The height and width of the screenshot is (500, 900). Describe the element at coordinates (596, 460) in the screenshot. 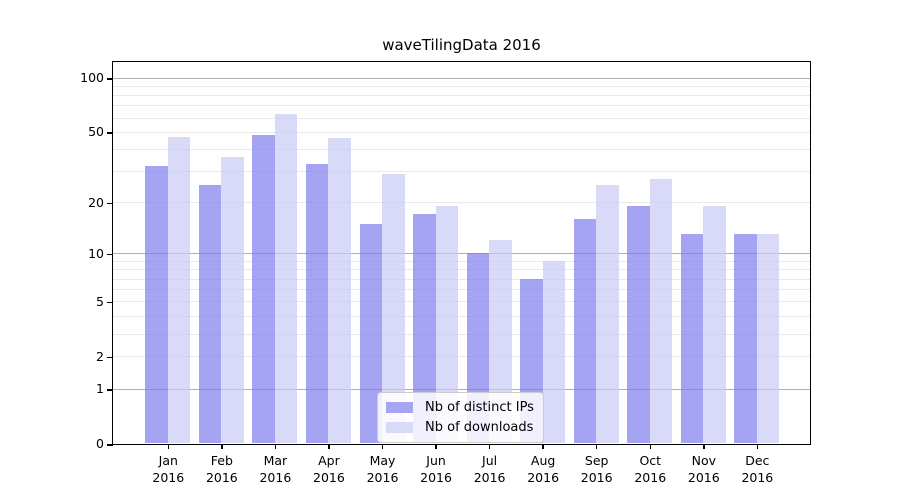

I see `x-tick-label-month: Sep` at that location.